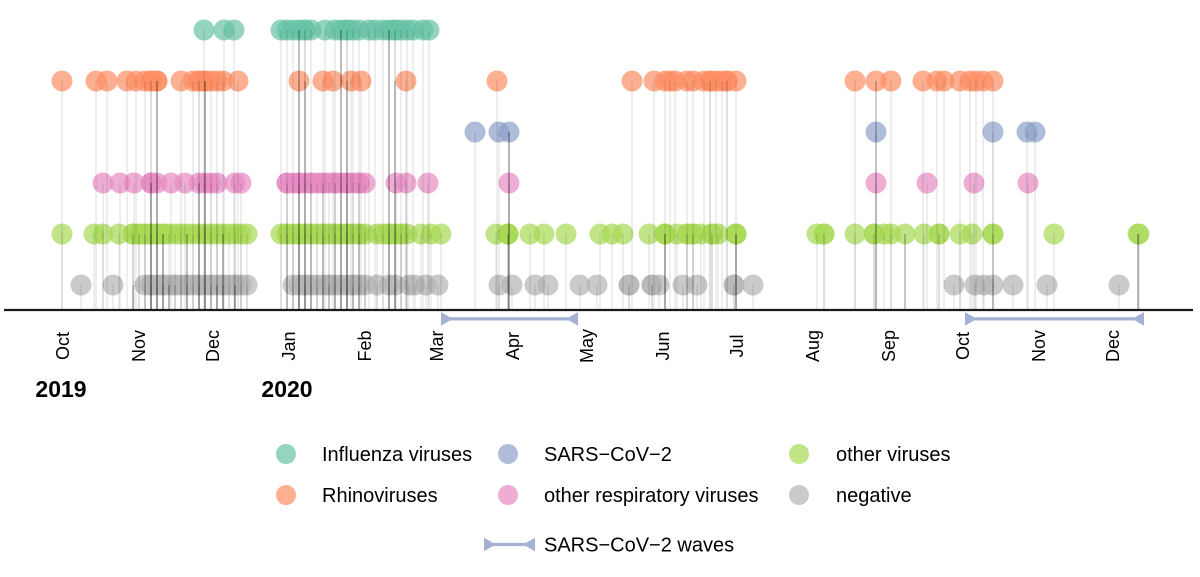 This screenshot has width=1200, height=577. Describe the element at coordinates (380, 496) in the screenshot. I see `svg-text: Rhinoviruses` at that location.